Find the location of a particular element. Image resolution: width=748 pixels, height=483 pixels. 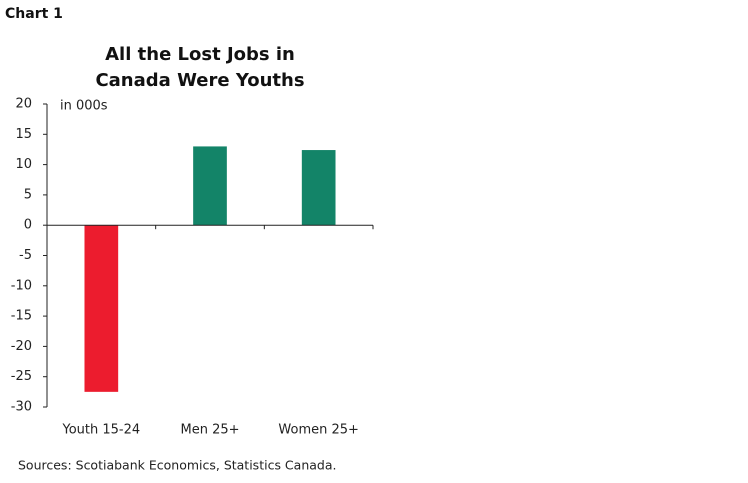

y-tick-label: 15 is located at coordinates (23, 134).